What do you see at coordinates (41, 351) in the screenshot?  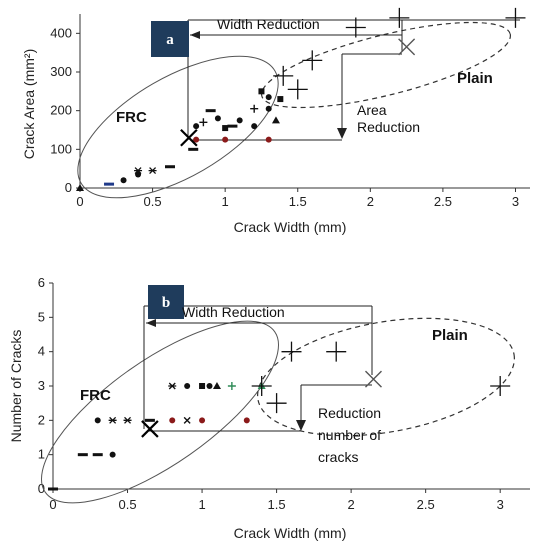 I see `y-tick-label: 4` at bounding box center [41, 351].